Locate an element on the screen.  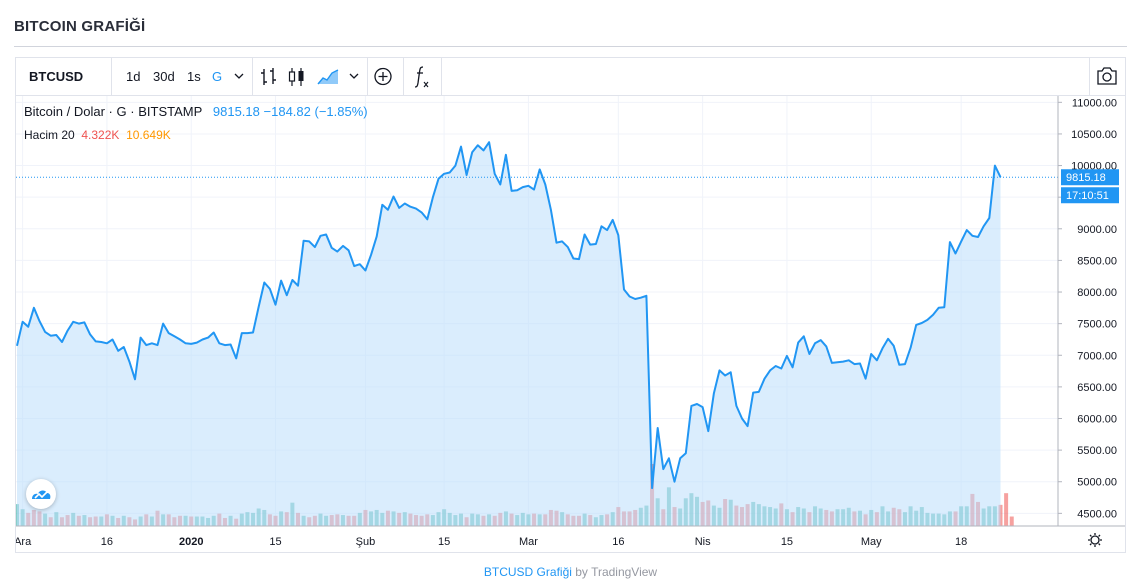
legend-change: −184.82 is located at coordinates (287, 111).